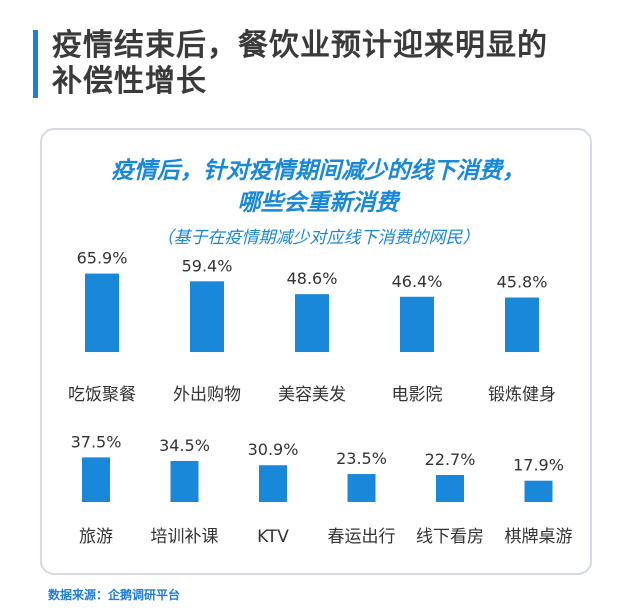 The height and width of the screenshot is (611, 636). Describe the element at coordinates (361, 458) in the screenshot. I see `value-label: 23.5%` at that location.